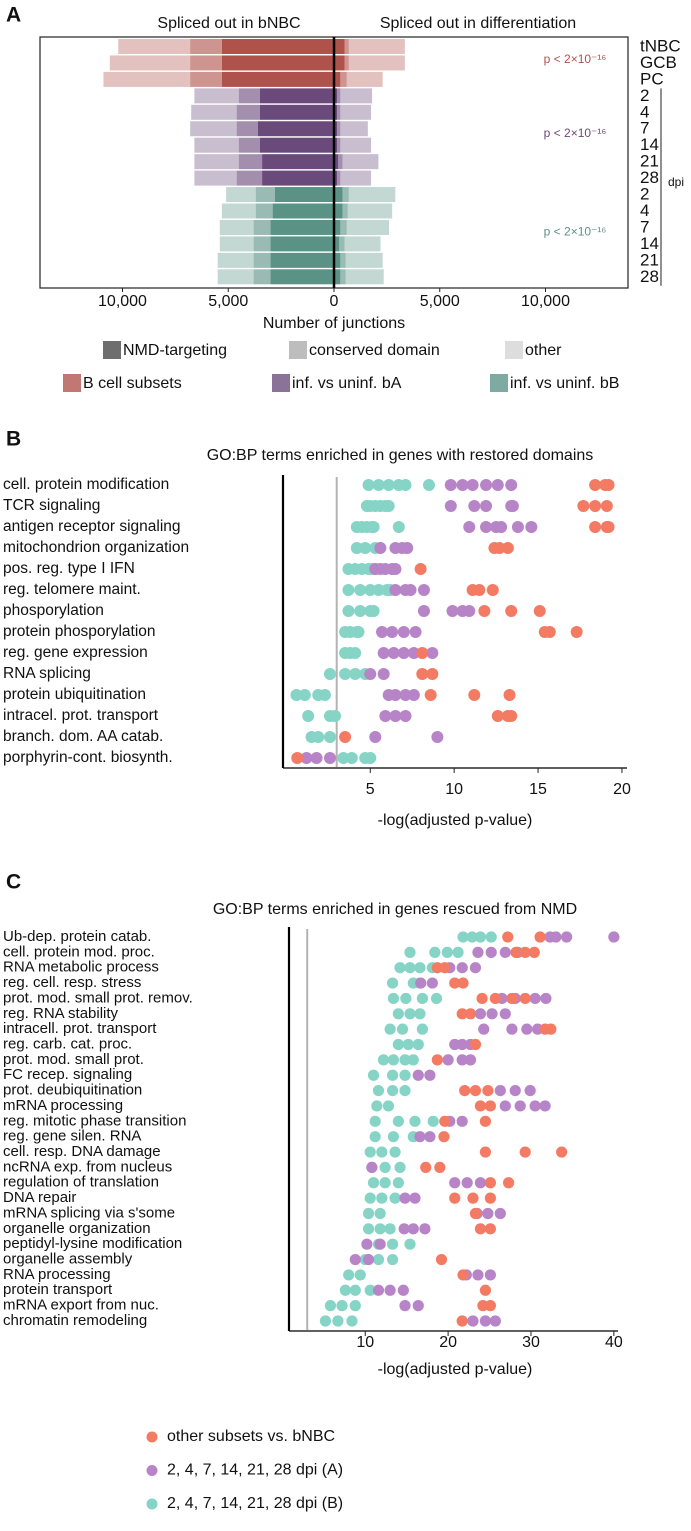 This screenshot has height=1531, width=691. What do you see at coordinates (649, 144) in the screenshot?
I see `category-label: 14` at bounding box center [649, 144].